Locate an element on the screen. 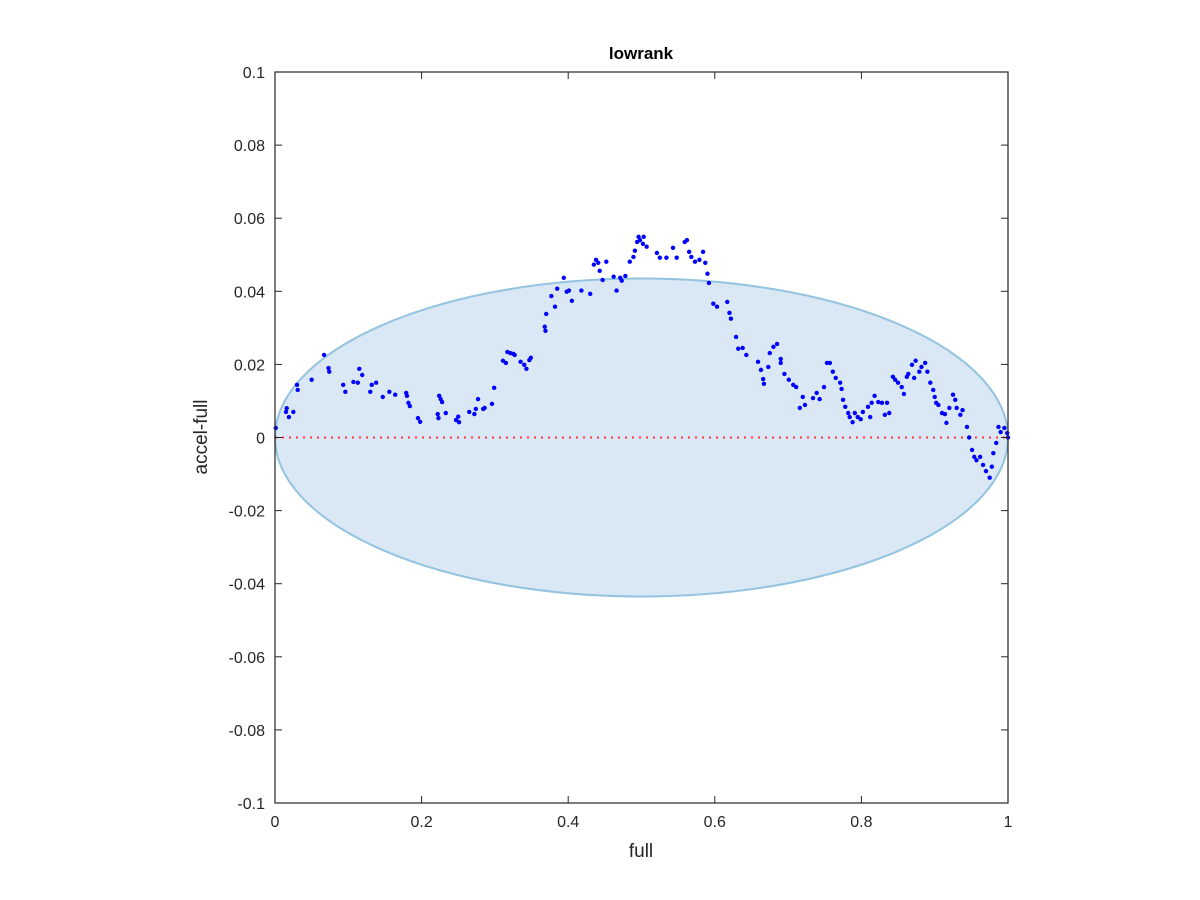  y-tick-label: 0.06 is located at coordinates (249, 219).